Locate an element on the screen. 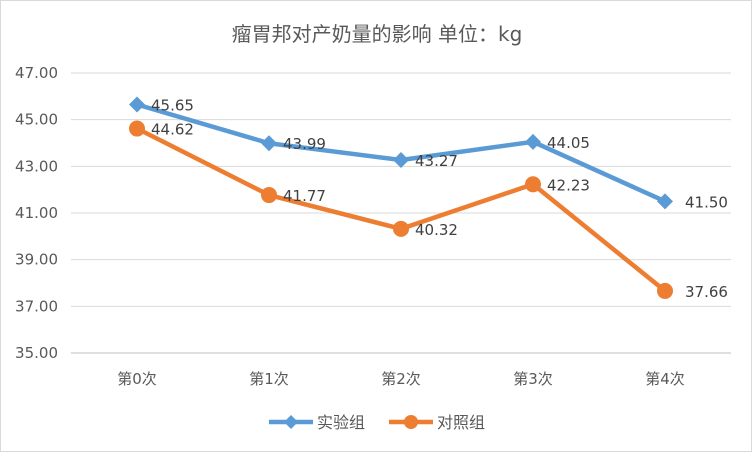 The image size is (752, 457). data-label: 45.65 is located at coordinates (172, 106).